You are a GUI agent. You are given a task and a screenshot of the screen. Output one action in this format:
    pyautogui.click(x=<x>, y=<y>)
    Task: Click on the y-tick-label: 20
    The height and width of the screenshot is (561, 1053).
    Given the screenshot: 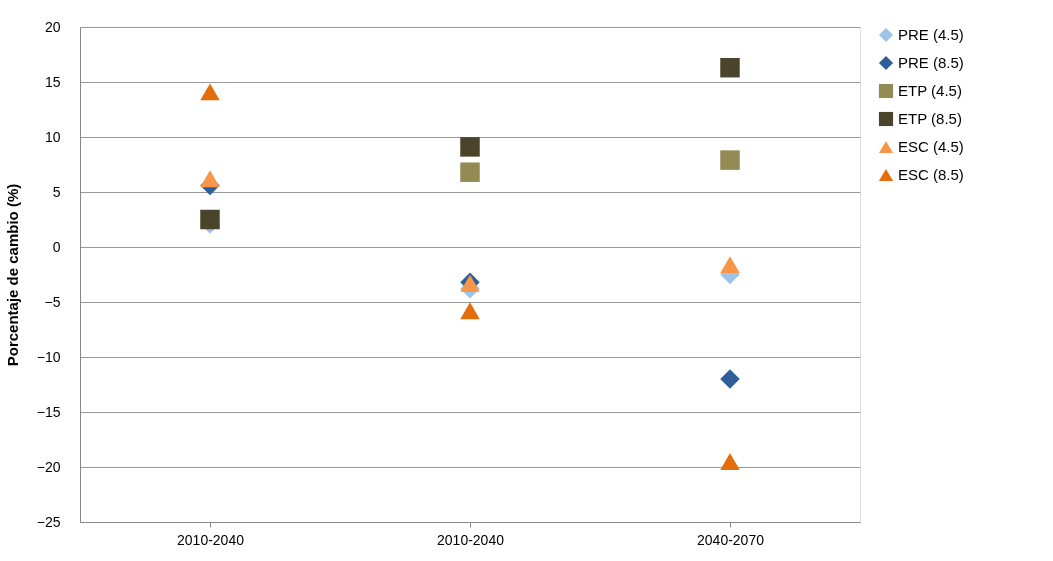 What is the action you would take?
    pyautogui.click(x=52, y=26)
    